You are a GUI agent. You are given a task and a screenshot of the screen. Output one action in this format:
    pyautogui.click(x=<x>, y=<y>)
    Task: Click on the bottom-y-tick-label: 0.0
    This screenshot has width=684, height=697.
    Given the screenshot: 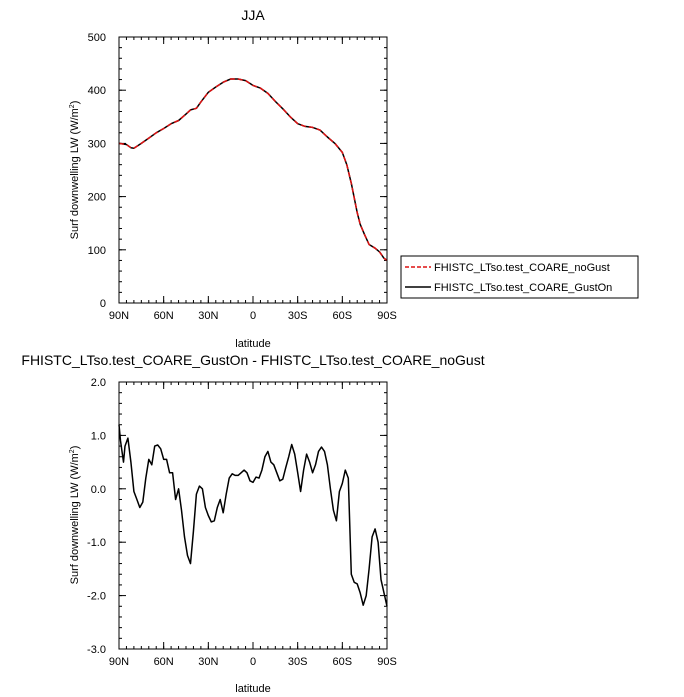 What is the action you would take?
    pyautogui.click(x=98, y=490)
    